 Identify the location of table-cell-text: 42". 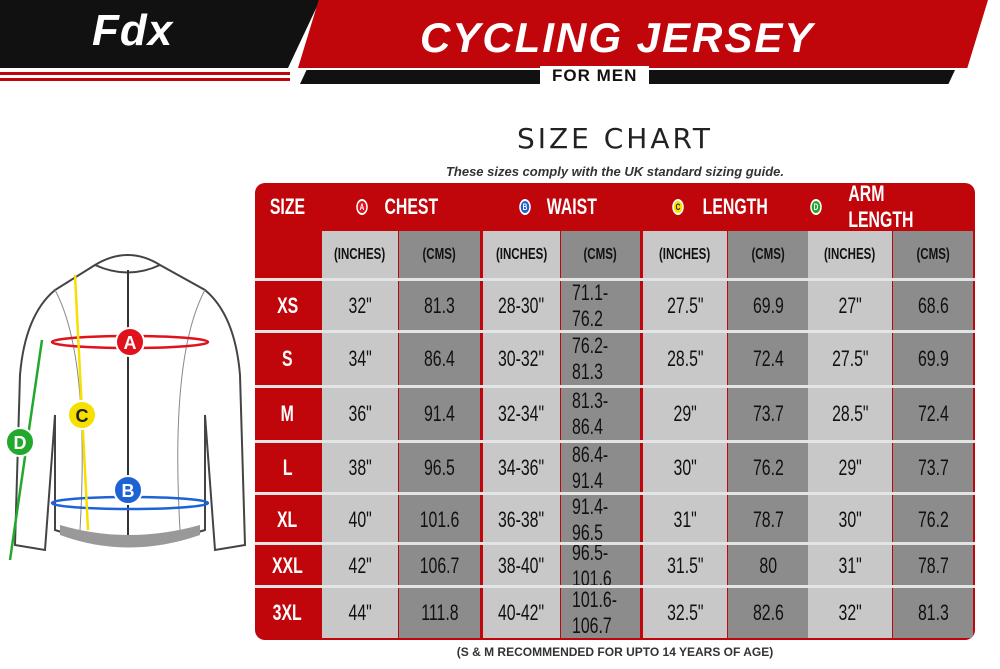
(360, 565).